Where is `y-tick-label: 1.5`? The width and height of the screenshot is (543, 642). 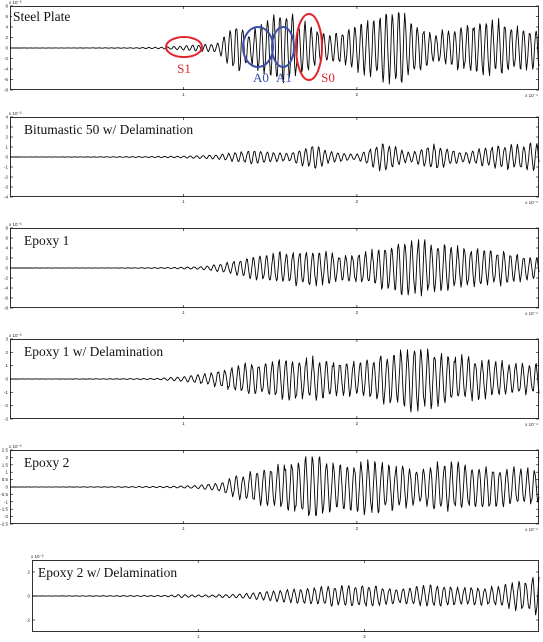 y-tick-label: 1.5 is located at coordinates (5, 464).